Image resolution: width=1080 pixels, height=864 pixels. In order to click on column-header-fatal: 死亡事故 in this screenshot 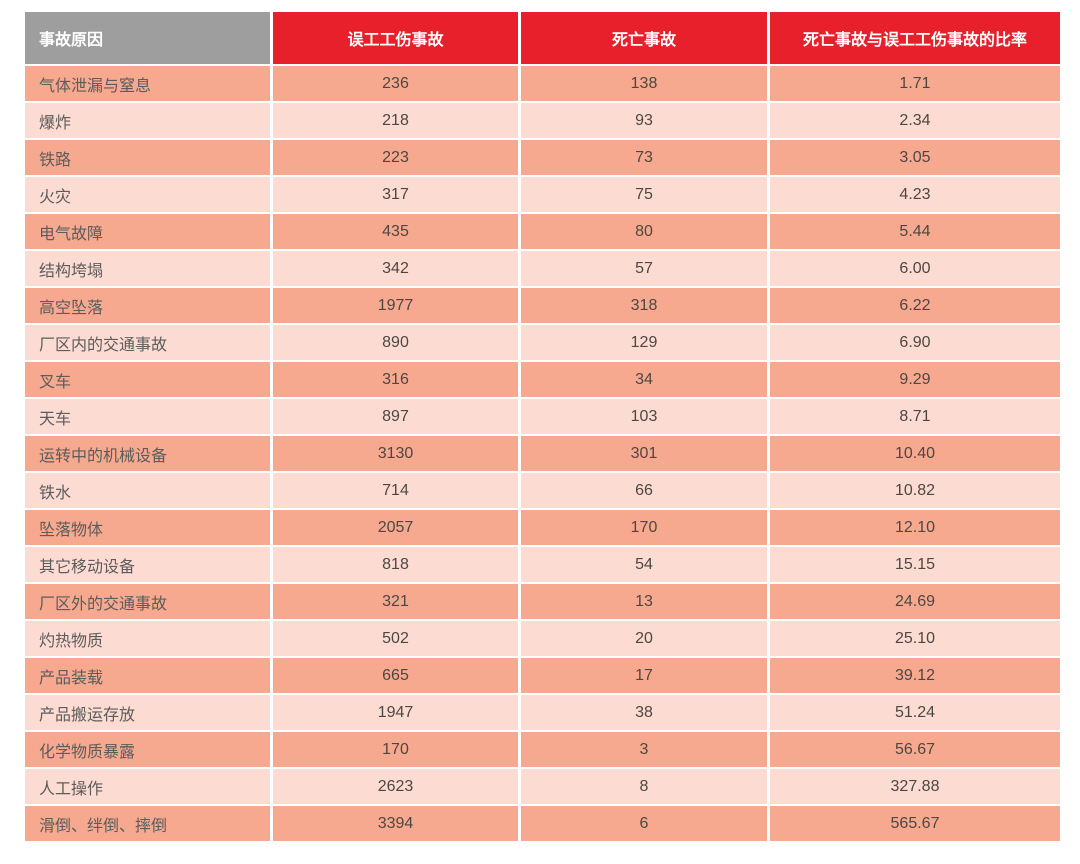, I will do `click(644, 38)`.